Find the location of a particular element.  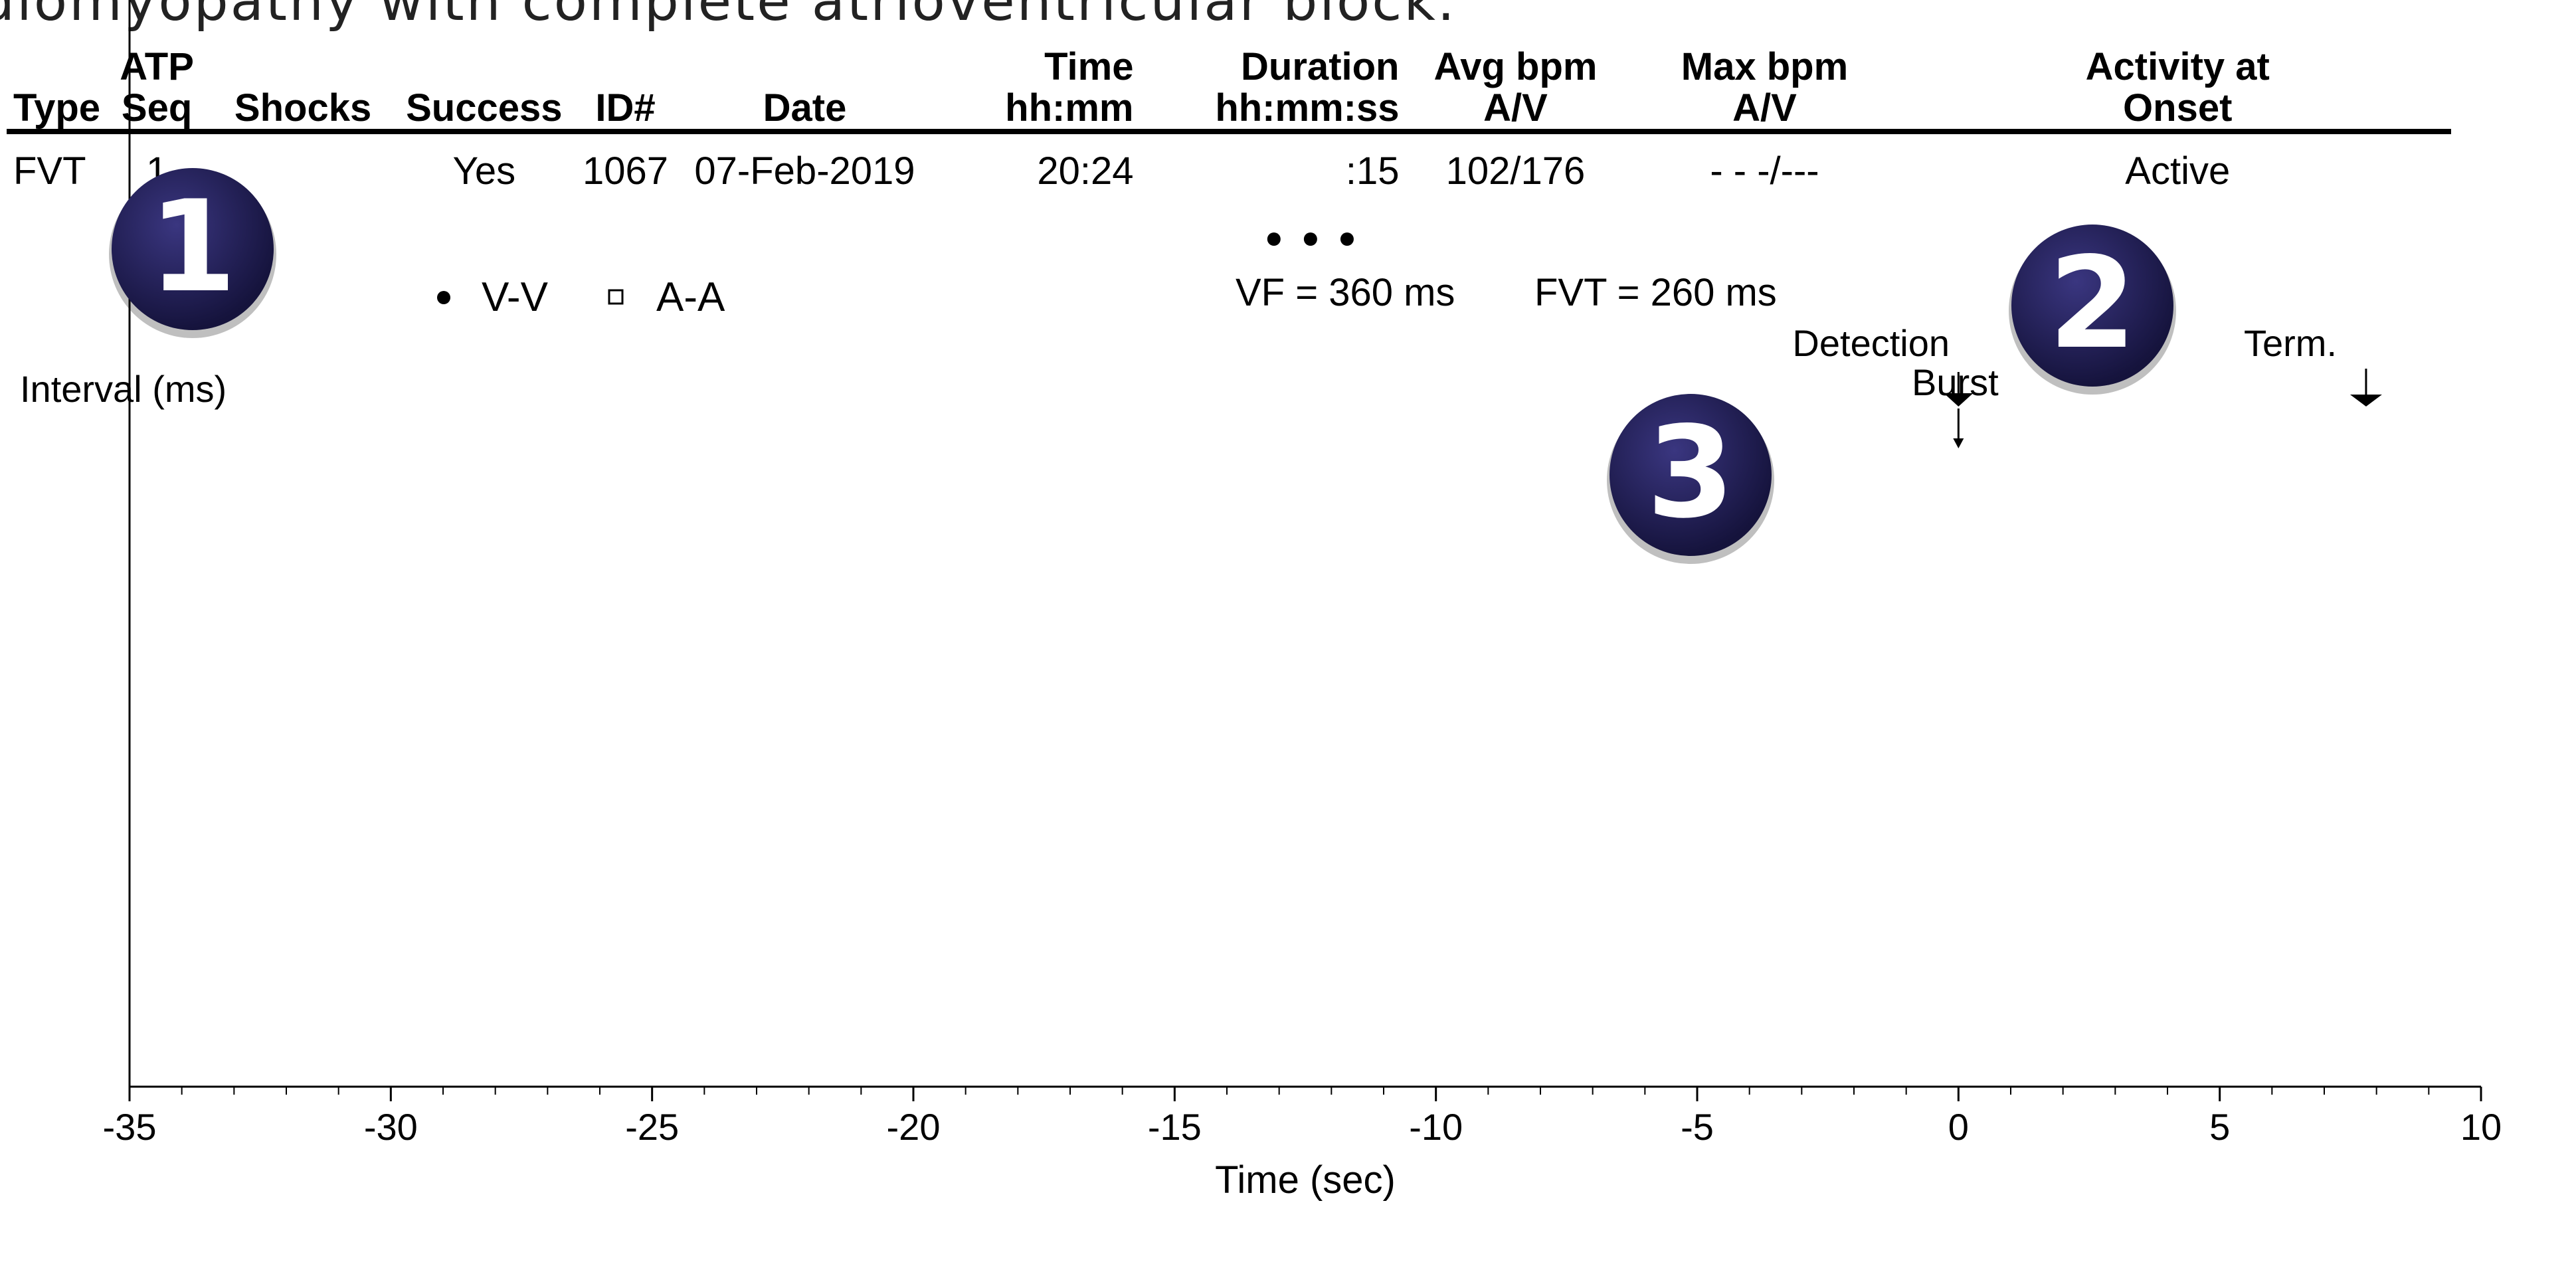

col-atp-seq: ATP Seq is located at coordinates (157, 90).